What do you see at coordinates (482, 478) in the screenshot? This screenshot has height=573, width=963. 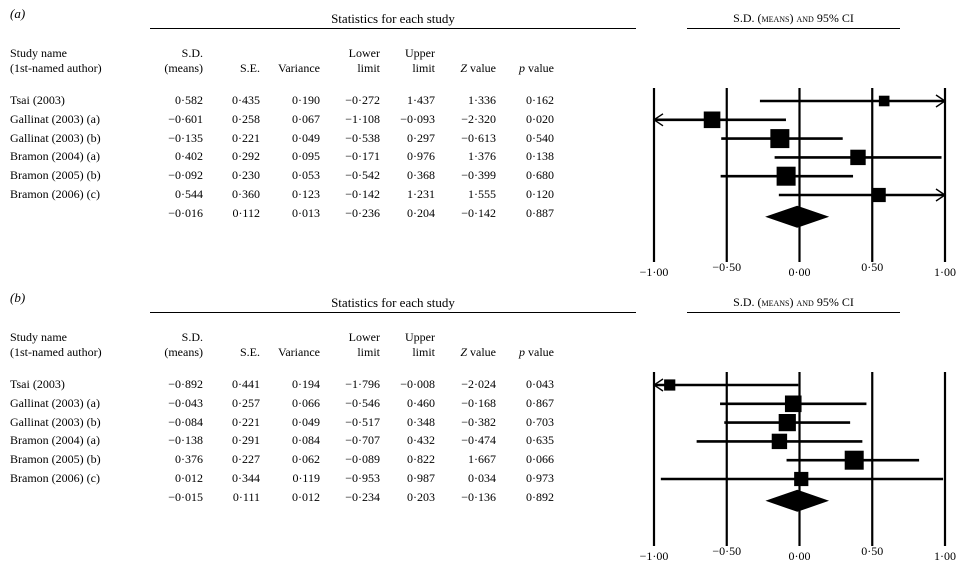 I see `cell-z: 0·034` at bounding box center [482, 478].